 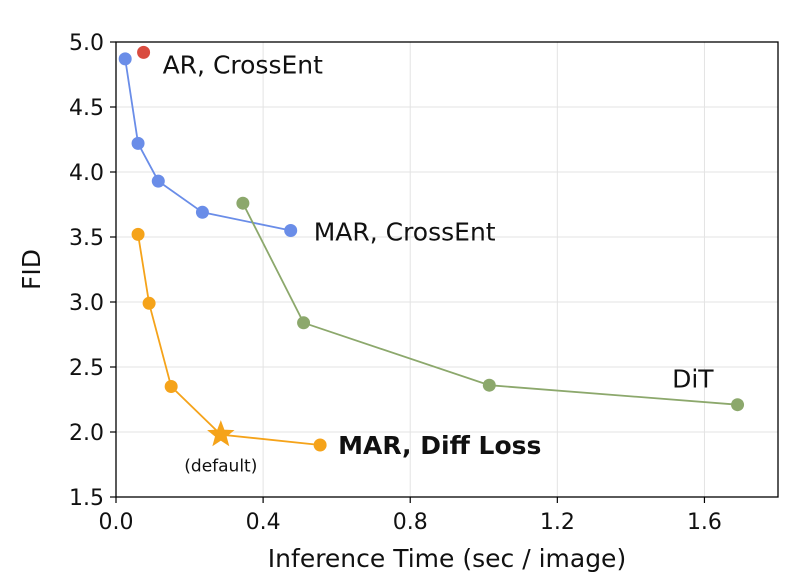 What do you see at coordinates (86, 108) in the screenshot?
I see `y-tick-label: 4.5` at bounding box center [86, 108].